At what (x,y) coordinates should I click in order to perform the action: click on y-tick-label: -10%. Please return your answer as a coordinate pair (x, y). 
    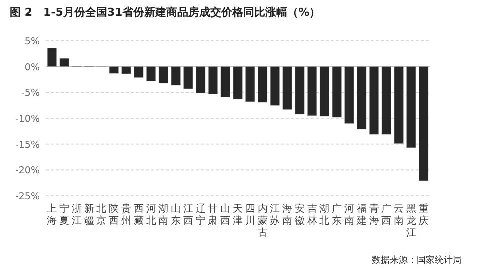
    Looking at the image, I should click on (27, 119).